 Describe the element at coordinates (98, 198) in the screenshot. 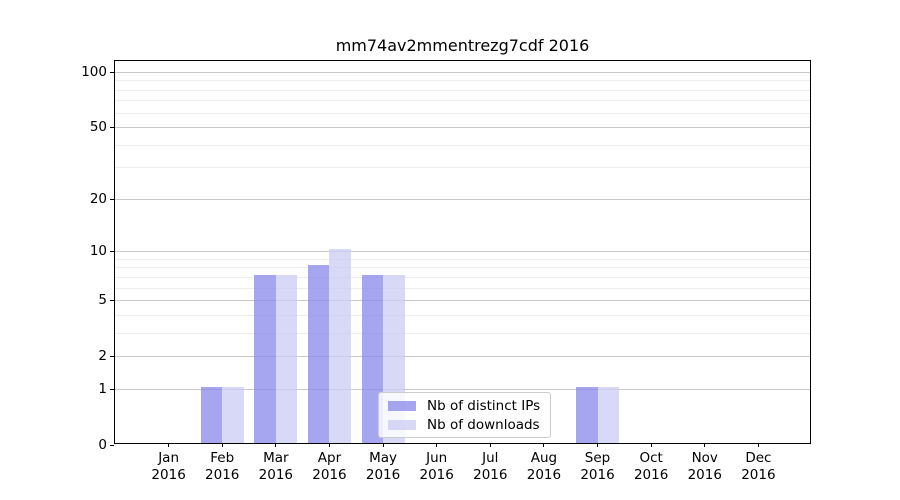

I see `y-tick-label: 20` at that location.